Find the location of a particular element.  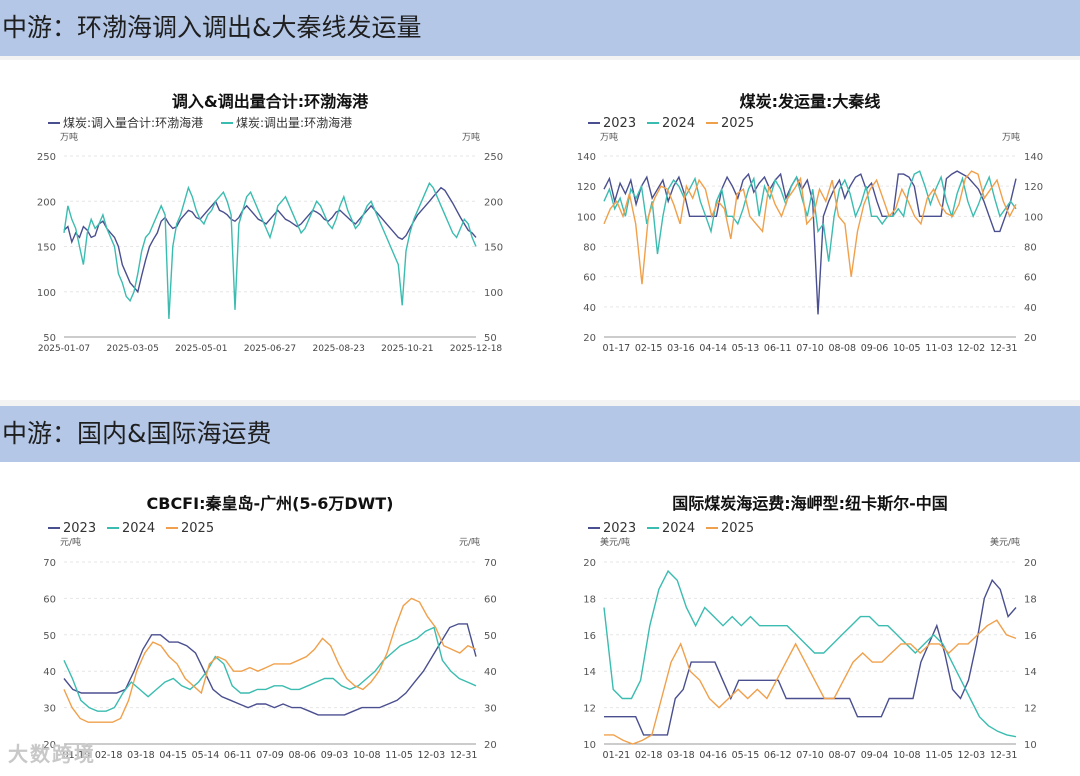

y-tick-label-left: 30 is located at coordinates (49, 709).